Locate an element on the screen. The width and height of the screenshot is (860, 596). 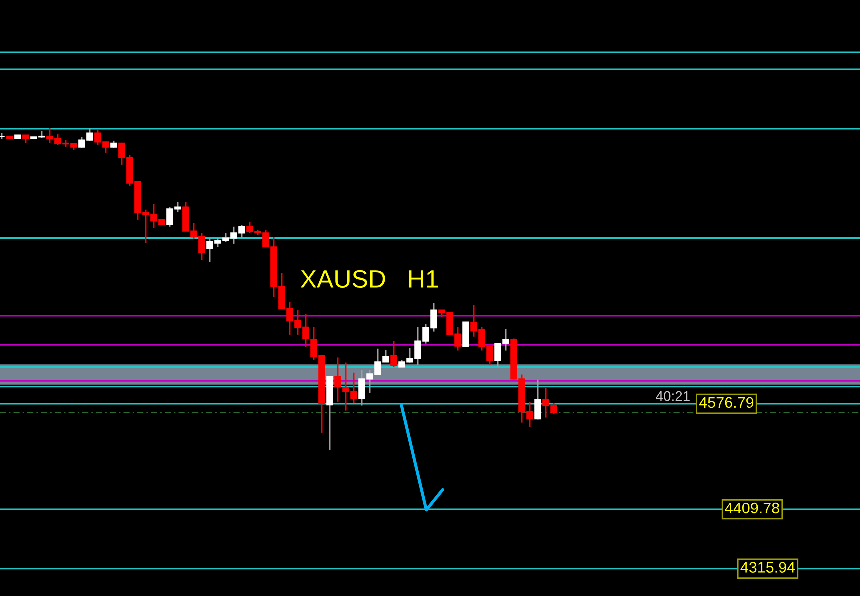
ref-line-label: 4576.79 is located at coordinates (726, 402).